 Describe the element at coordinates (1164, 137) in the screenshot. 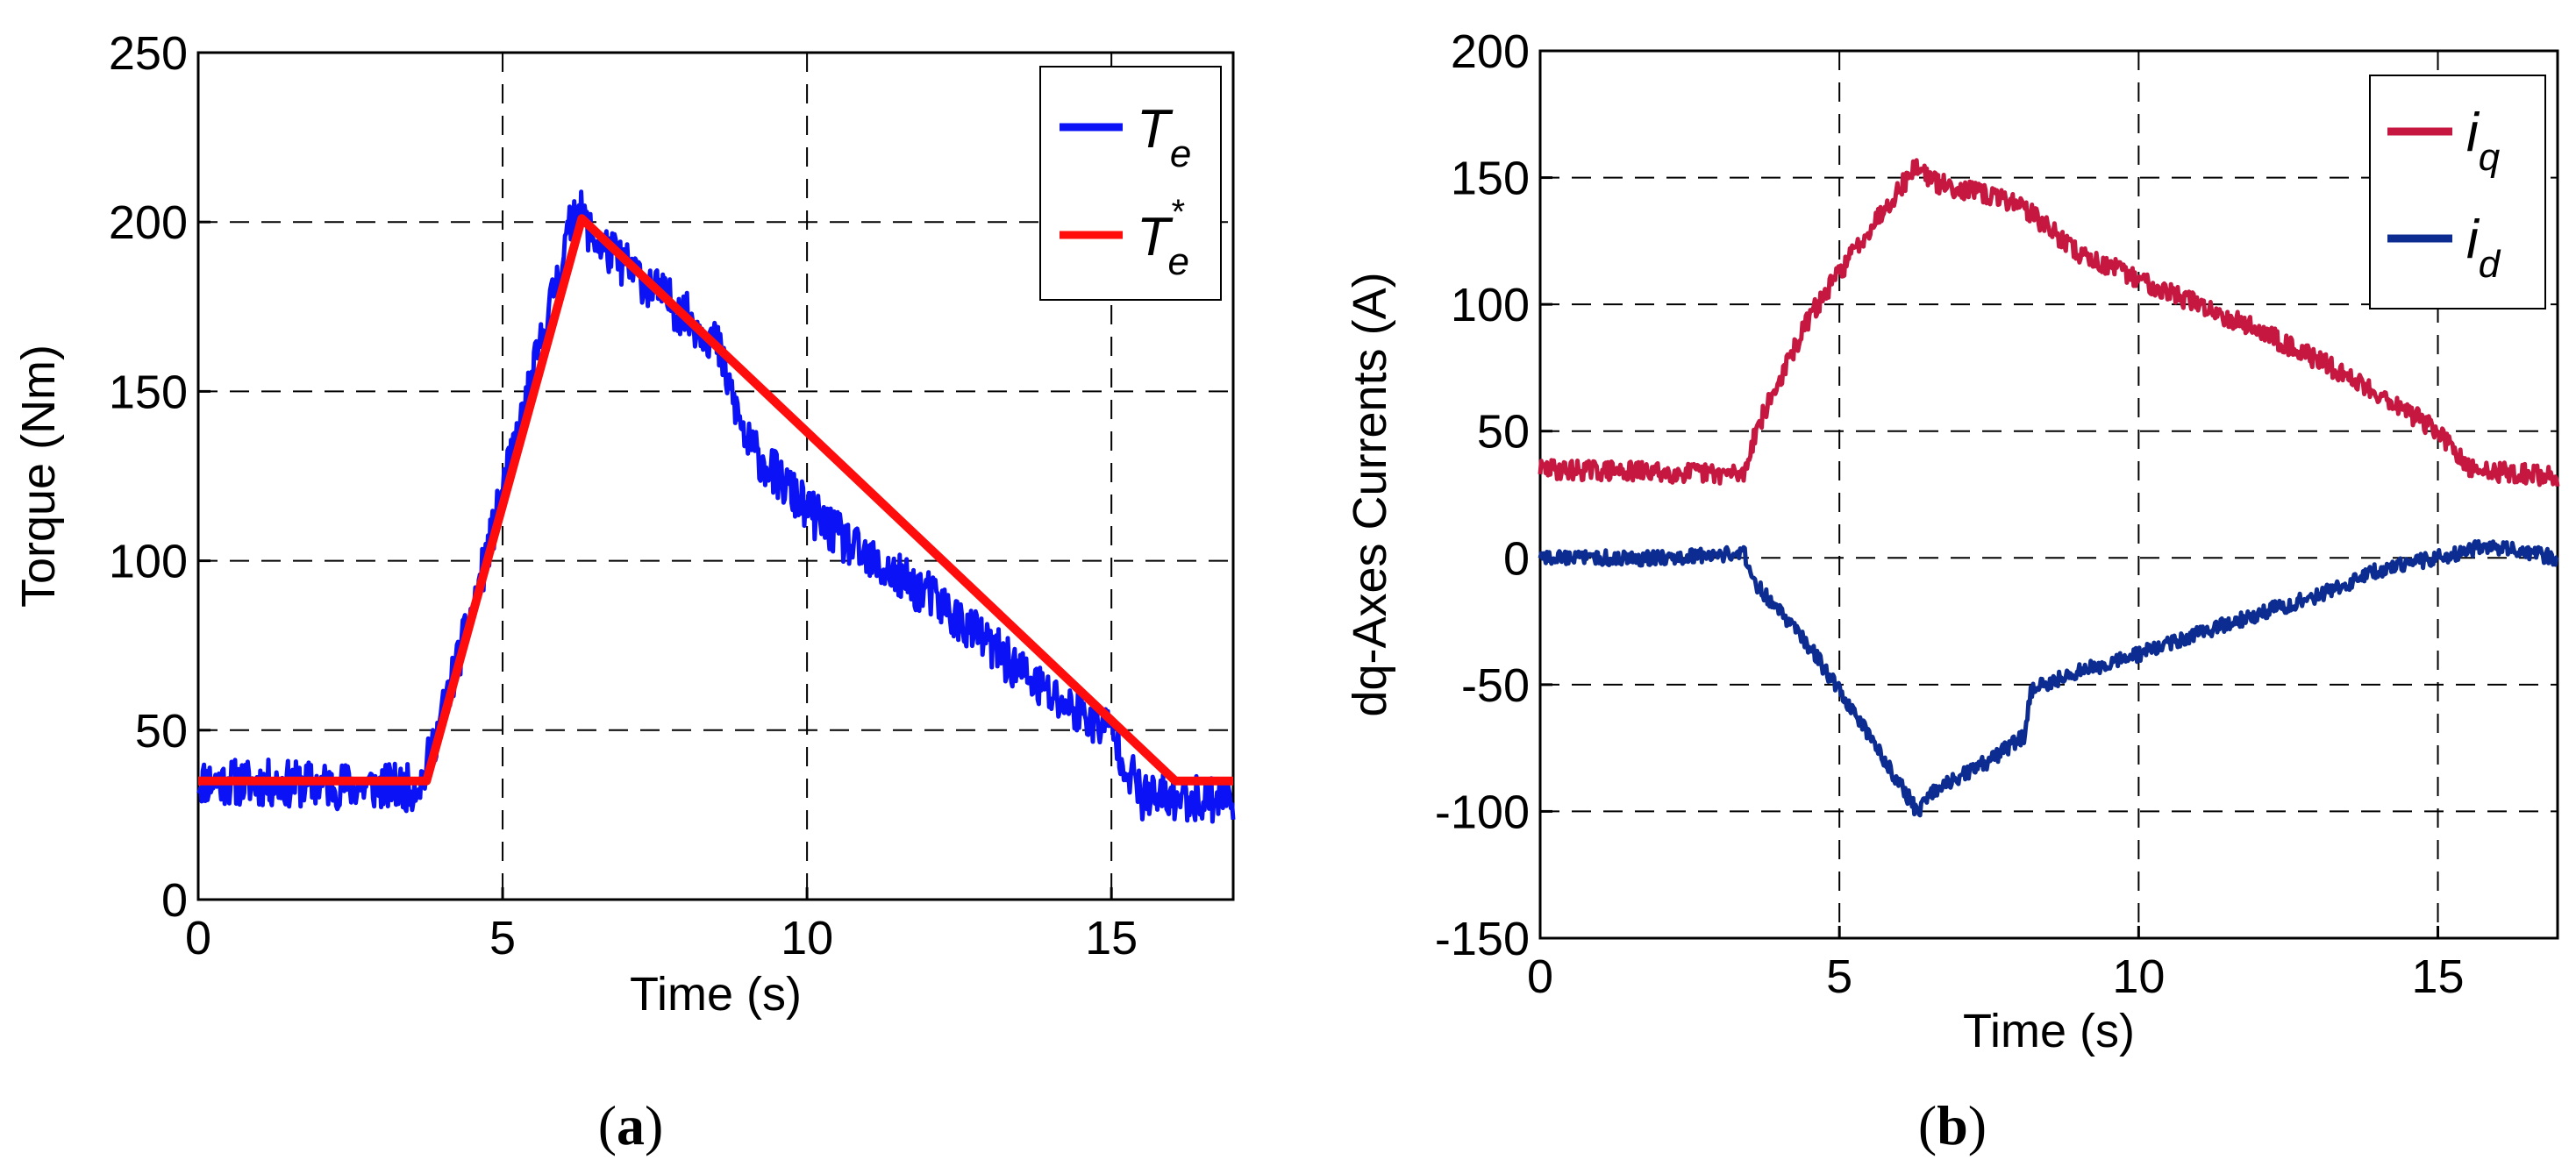

I see `legend-label-te: Te` at that location.